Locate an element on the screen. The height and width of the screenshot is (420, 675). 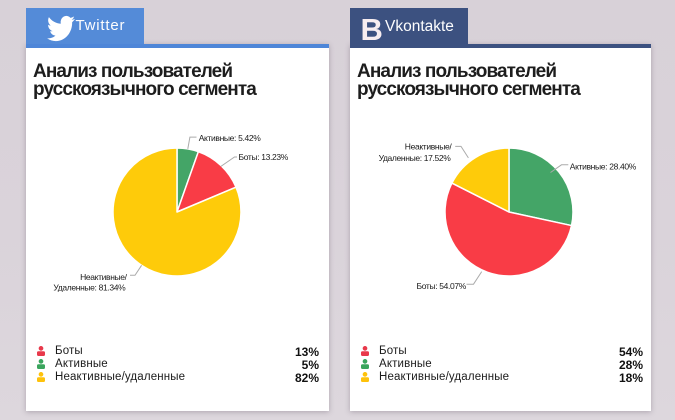
svg-text: Активные: 28.40% is located at coordinates (603, 166).